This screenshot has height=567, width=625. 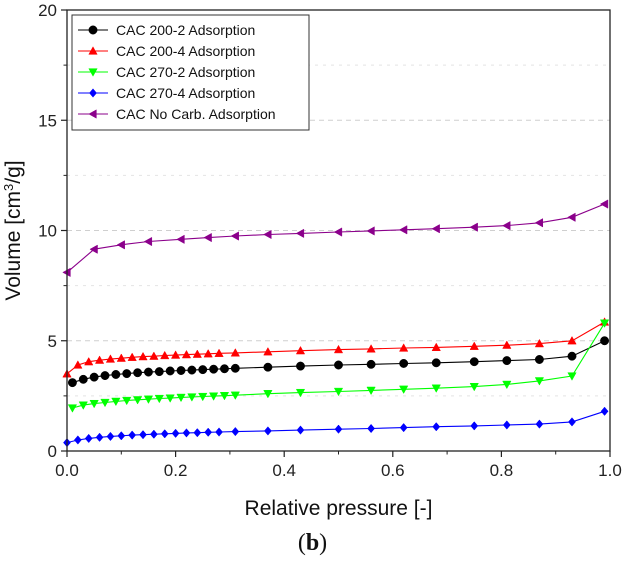 I want to click on y-axis-title: Volume [cm3/g], so click(x=13, y=230).